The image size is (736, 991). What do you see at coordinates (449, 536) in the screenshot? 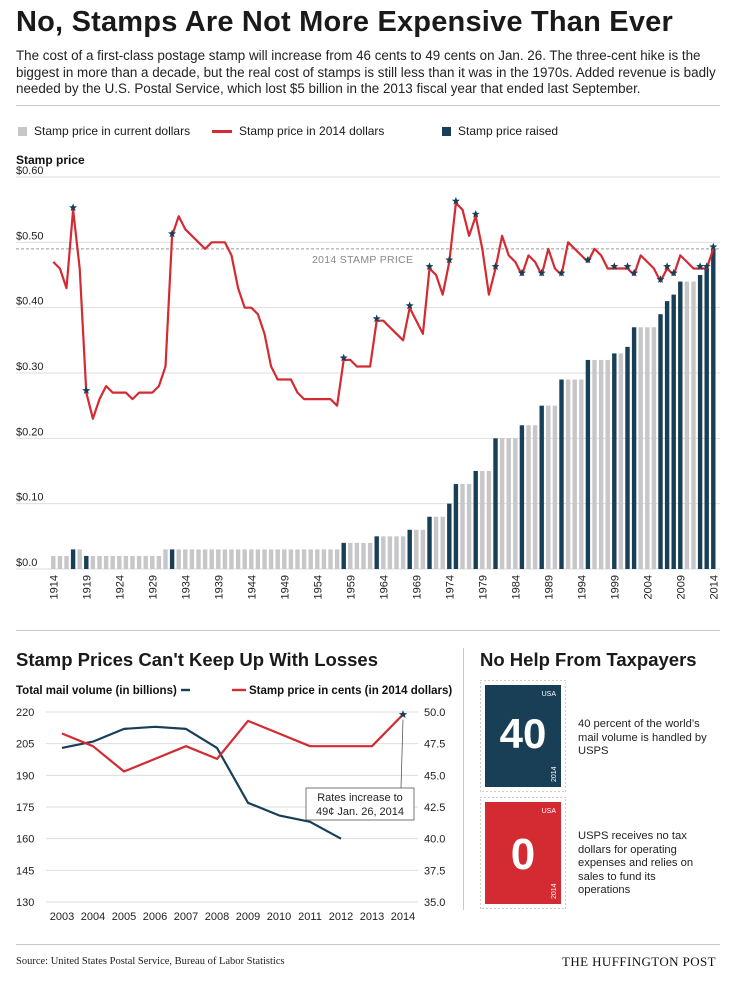
I see `bar-1974` at bounding box center [449, 536].